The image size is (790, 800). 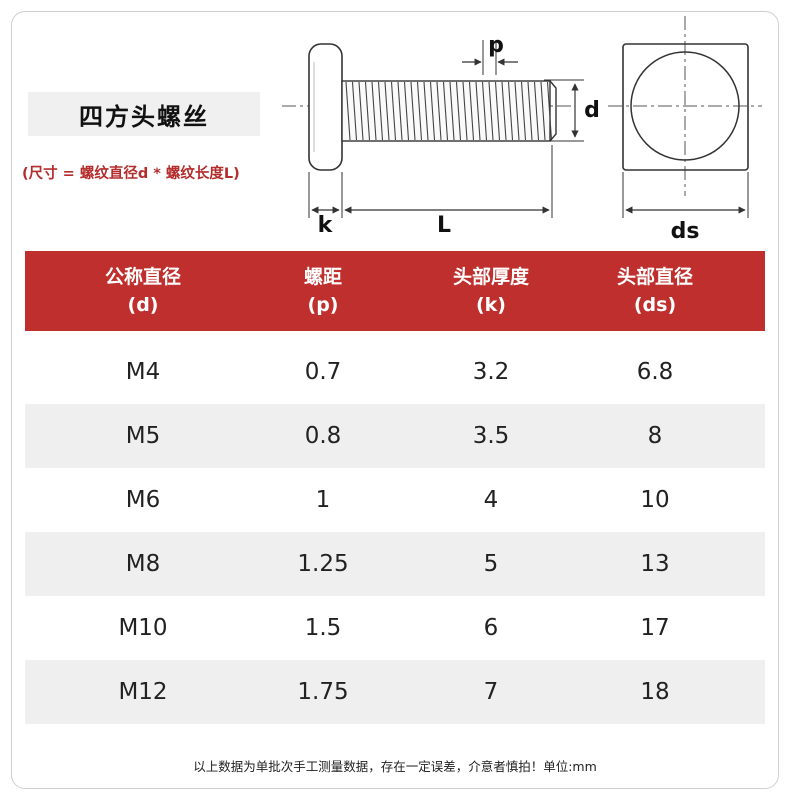 What do you see at coordinates (143, 628) in the screenshot?
I see `cell-nominal-diameter: M10` at bounding box center [143, 628].